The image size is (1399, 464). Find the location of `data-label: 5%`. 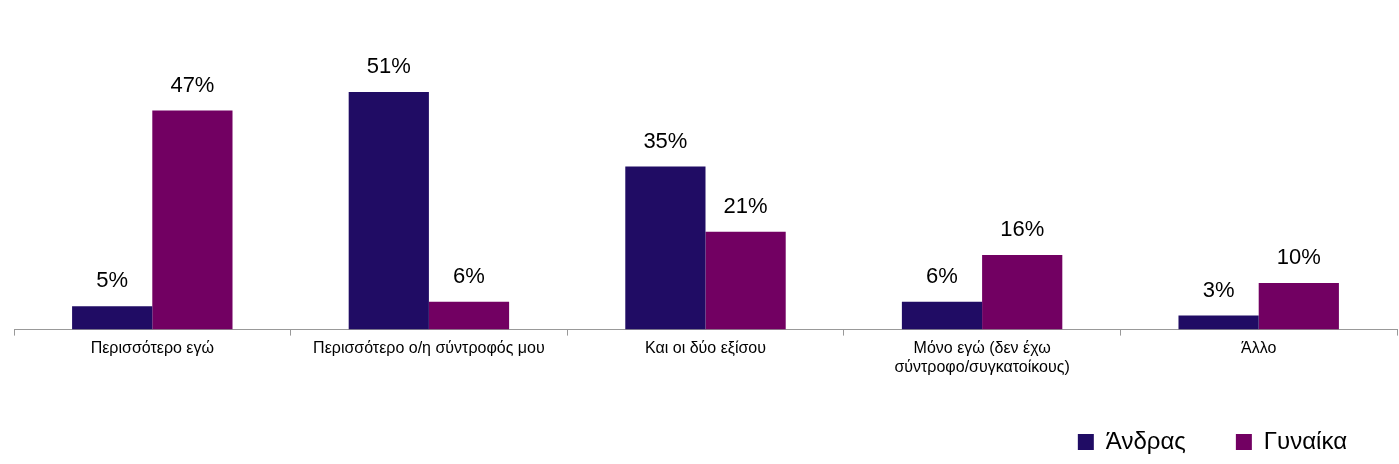

data-label: 5% is located at coordinates (112, 280).